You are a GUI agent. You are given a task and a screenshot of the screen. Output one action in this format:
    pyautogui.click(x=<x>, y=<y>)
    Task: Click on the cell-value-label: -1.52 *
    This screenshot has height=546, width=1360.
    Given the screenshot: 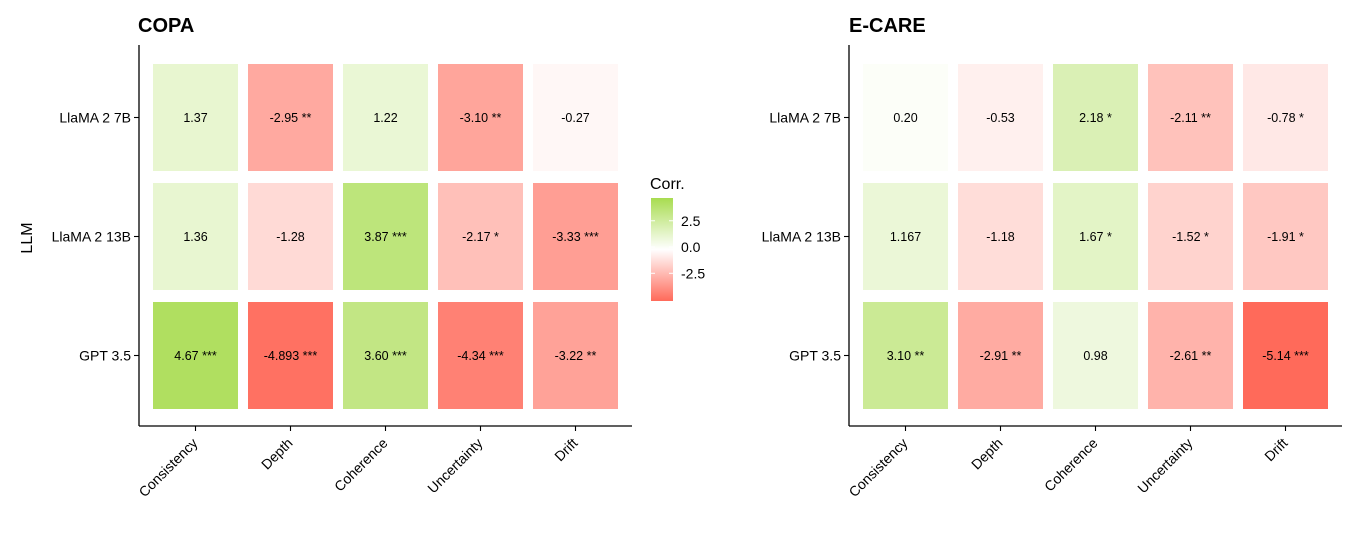 What is the action you would take?
    pyautogui.click(x=1190, y=237)
    